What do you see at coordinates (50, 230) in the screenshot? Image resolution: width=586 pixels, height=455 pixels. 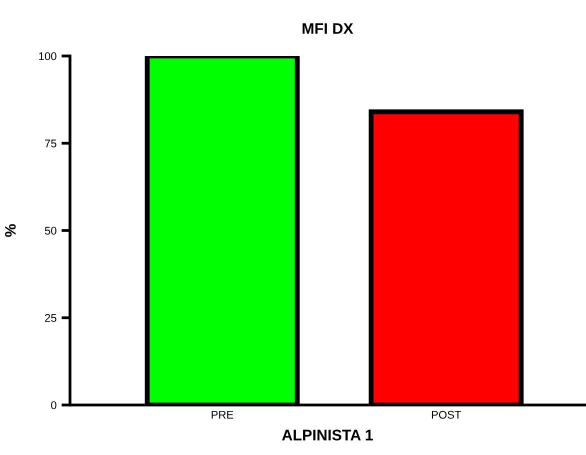 I see `y-tick-label: 50` at bounding box center [50, 230].